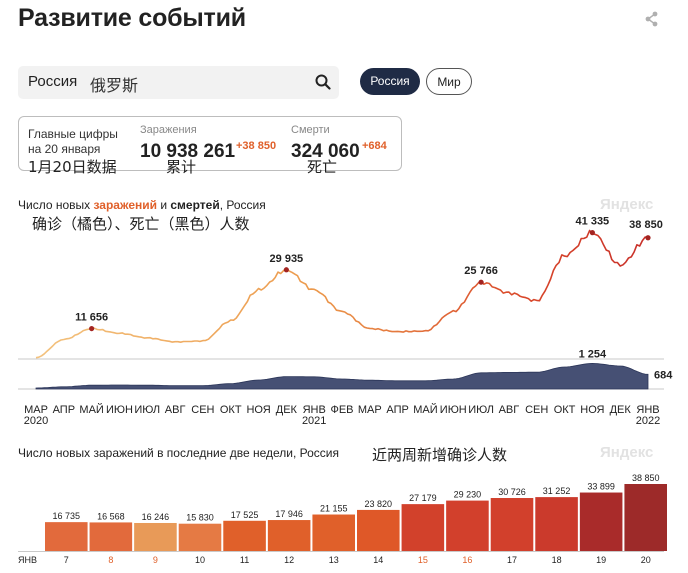 The width and height of the screenshot is (688, 573). I want to click on bar-category-label: 18, so click(557, 560).